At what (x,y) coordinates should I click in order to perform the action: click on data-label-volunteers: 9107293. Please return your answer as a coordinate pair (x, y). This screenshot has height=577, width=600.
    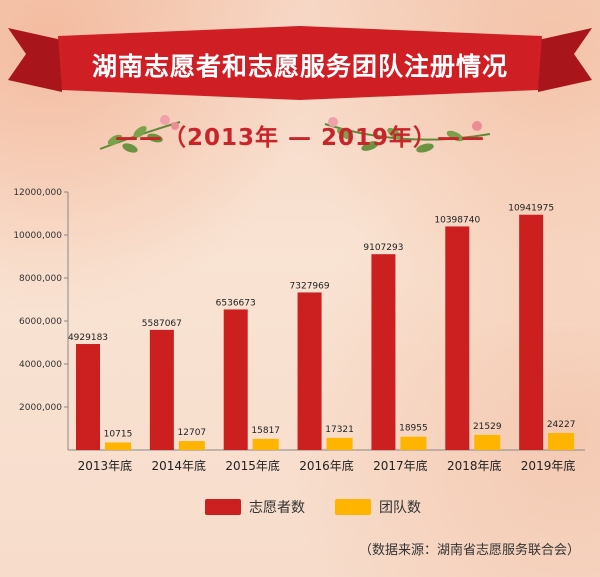
    Looking at the image, I should click on (383, 248).